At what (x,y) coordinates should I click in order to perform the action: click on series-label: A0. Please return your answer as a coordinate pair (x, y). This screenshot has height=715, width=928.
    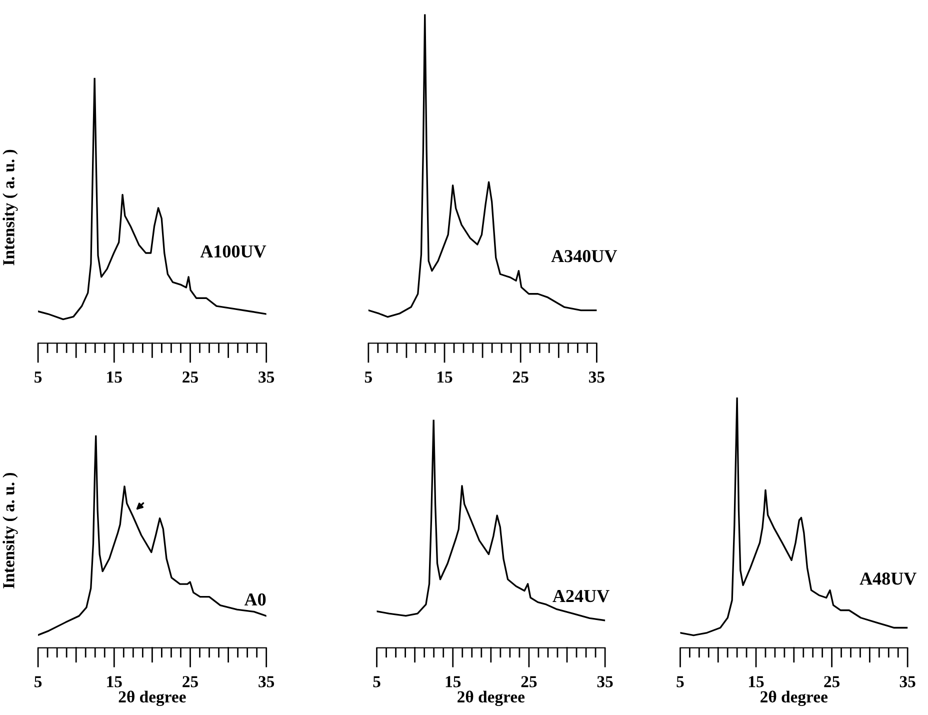
    Looking at the image, I should click on (255, 599).